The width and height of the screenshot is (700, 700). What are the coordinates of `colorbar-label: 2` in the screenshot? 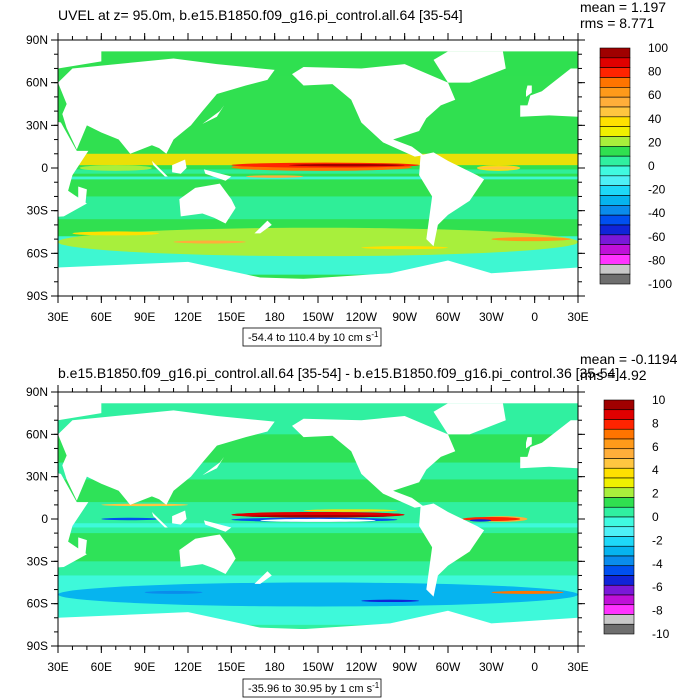 It's located at (655, 494).